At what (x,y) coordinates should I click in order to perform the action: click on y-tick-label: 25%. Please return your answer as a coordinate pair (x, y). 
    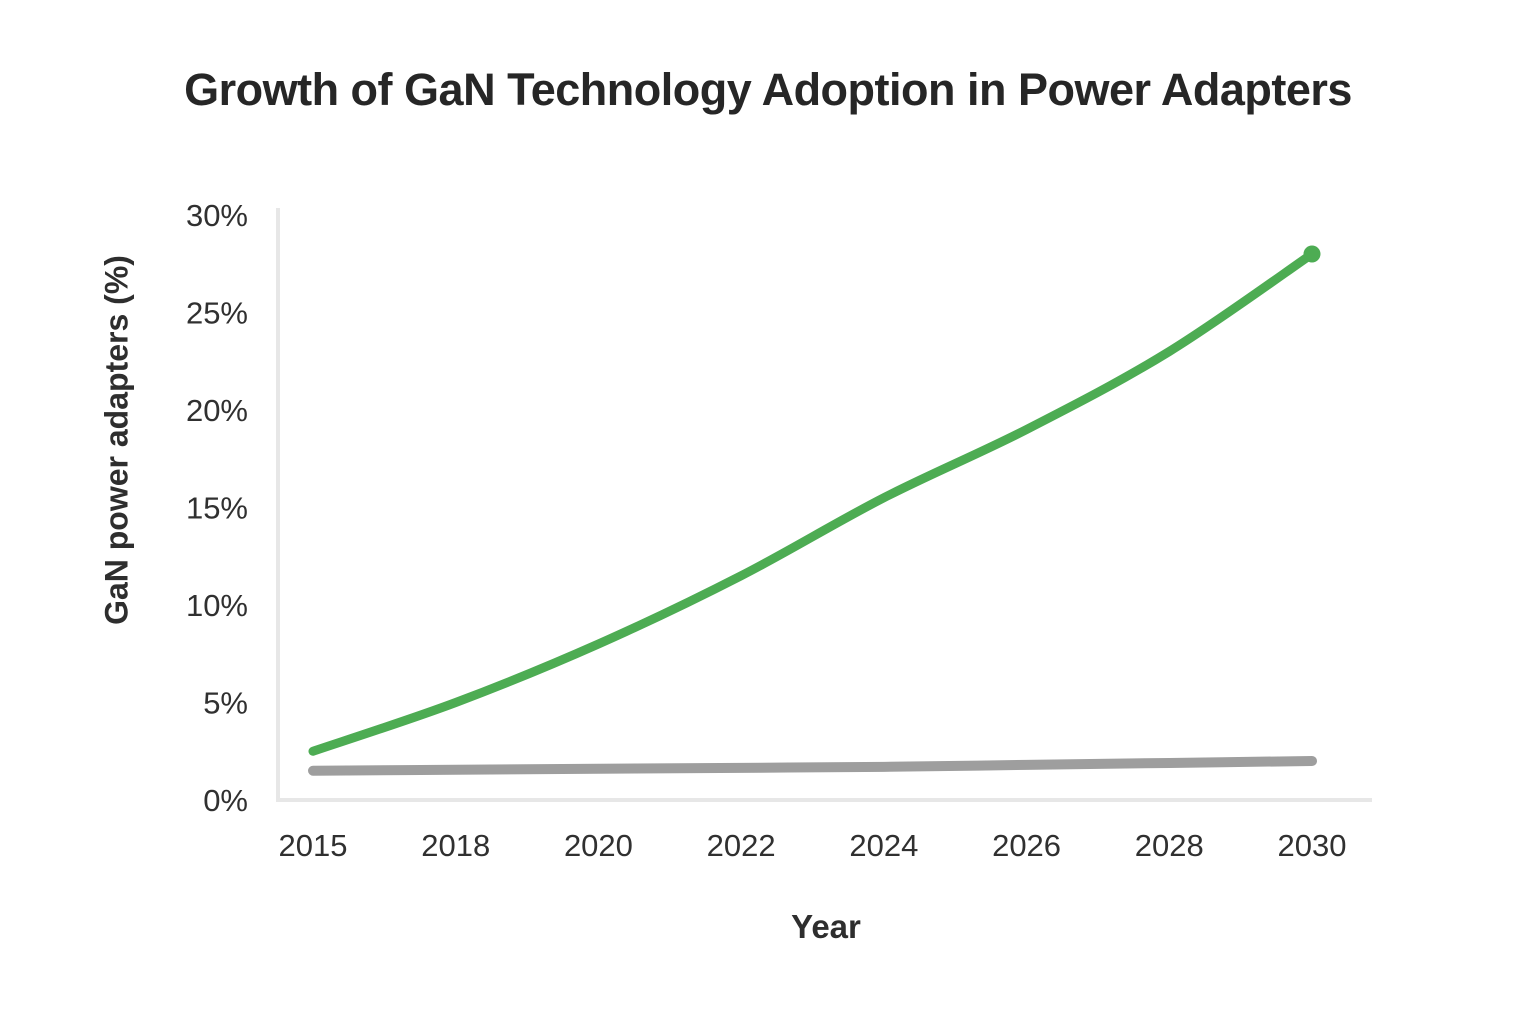
    Looking at the image, I should click on (217, 313).